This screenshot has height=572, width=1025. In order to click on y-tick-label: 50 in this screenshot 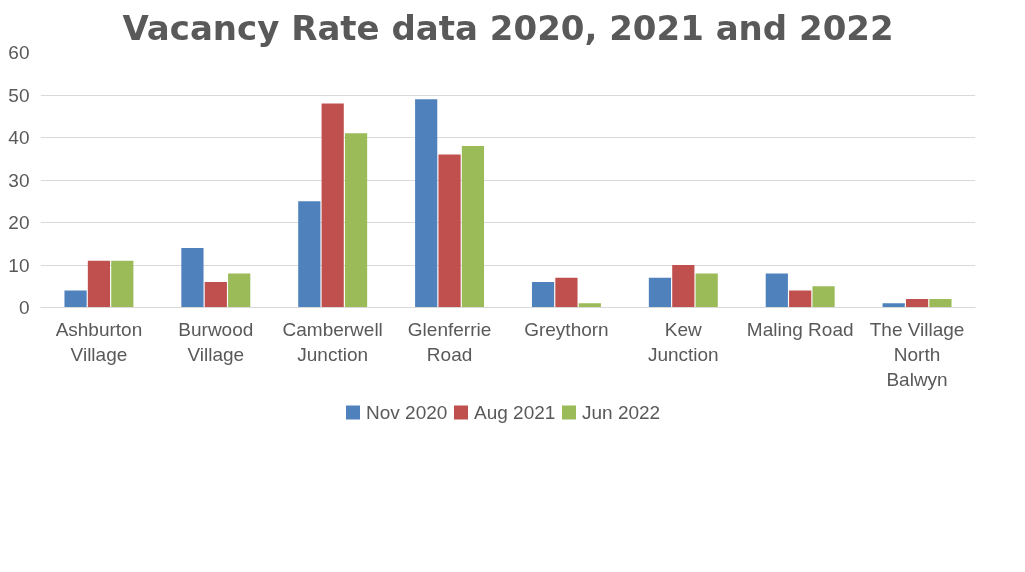, I will do `click(19, 95)`.